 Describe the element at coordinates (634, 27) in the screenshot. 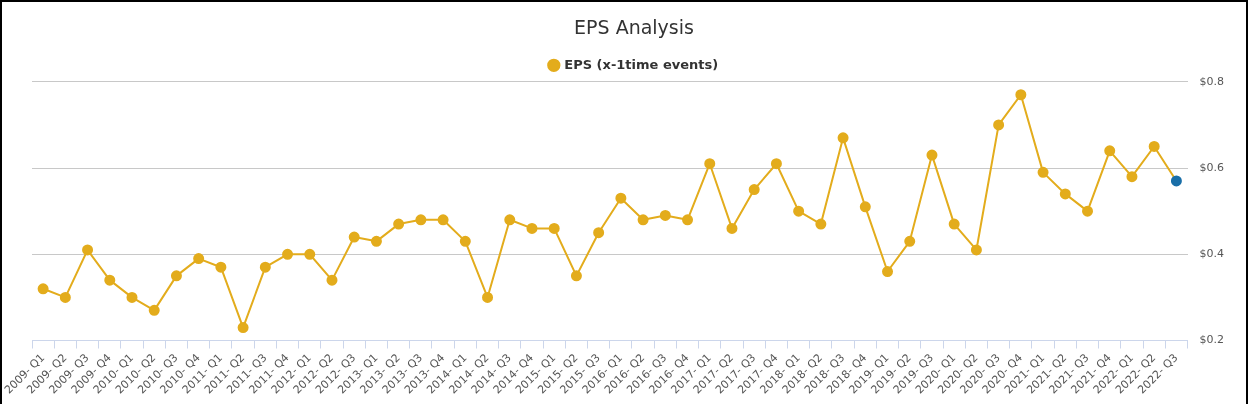

I see `chart-title: EPS Analysis` at that location.